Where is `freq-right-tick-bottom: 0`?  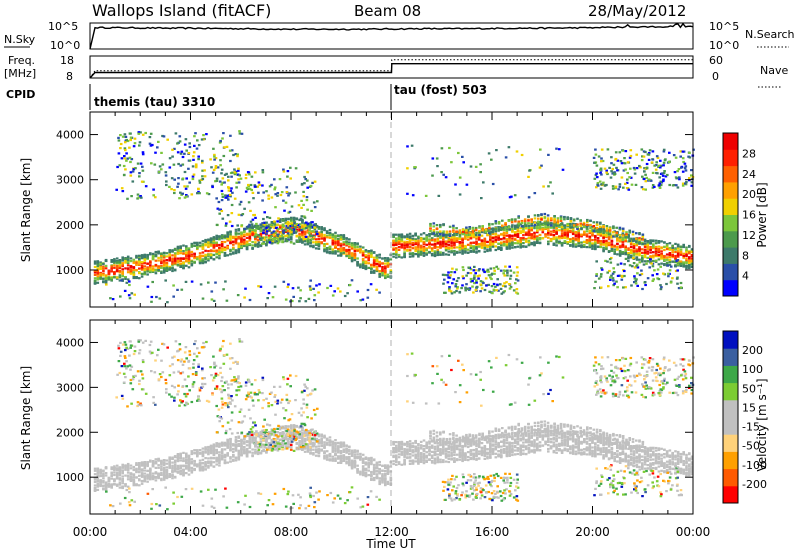 freq-right-tick-bottom: 0 is located at coordinates (715, 76).